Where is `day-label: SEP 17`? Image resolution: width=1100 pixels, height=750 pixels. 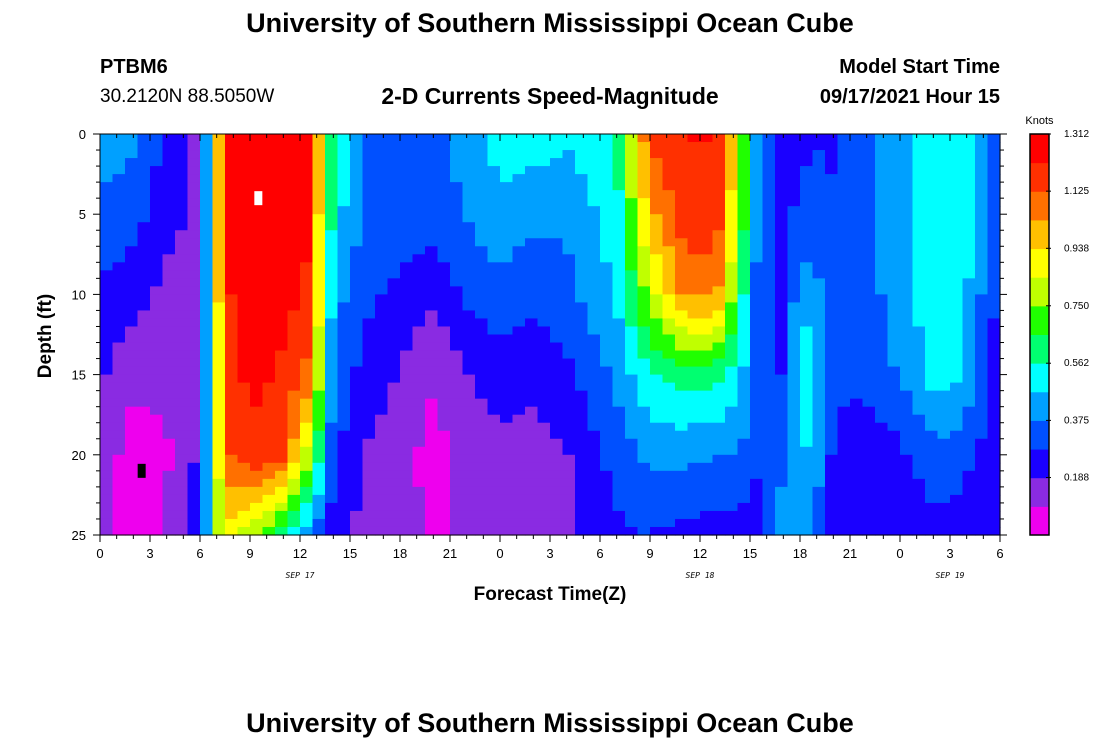
day-label: SEP 17 is located at coordinates (300, 575).